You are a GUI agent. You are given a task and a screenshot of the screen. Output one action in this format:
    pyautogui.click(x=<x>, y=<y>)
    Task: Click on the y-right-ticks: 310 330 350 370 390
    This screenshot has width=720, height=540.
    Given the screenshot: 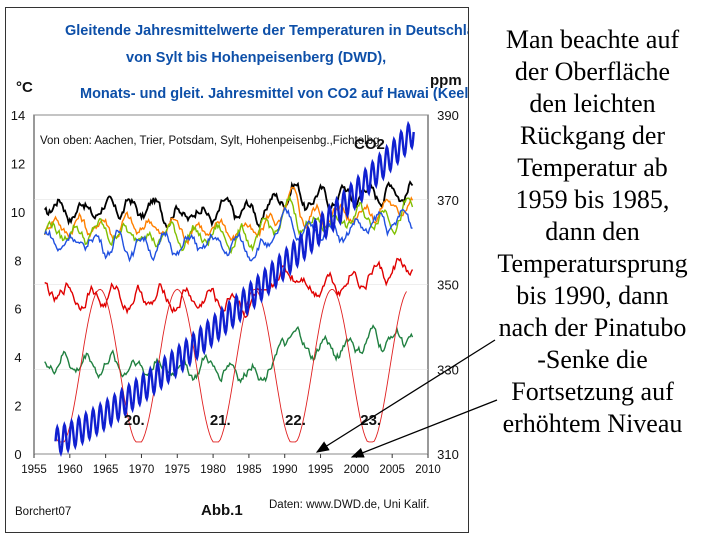 What is the action you would take?
    pyautogui.click(x=448, y=285)
    